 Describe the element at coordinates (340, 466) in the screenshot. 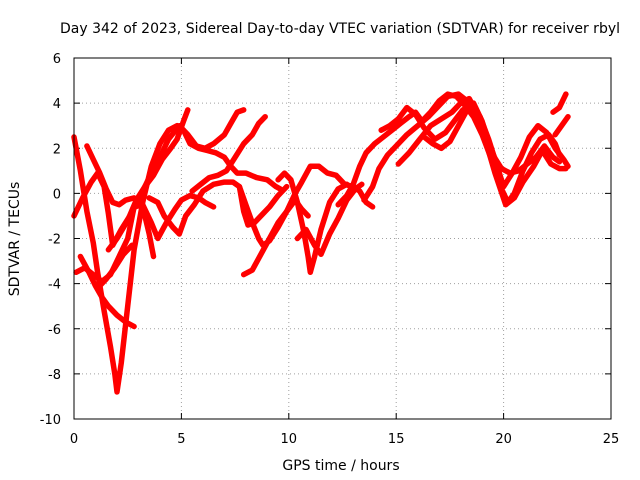

I see `x-axis-label: GPS time / hours` at that location.